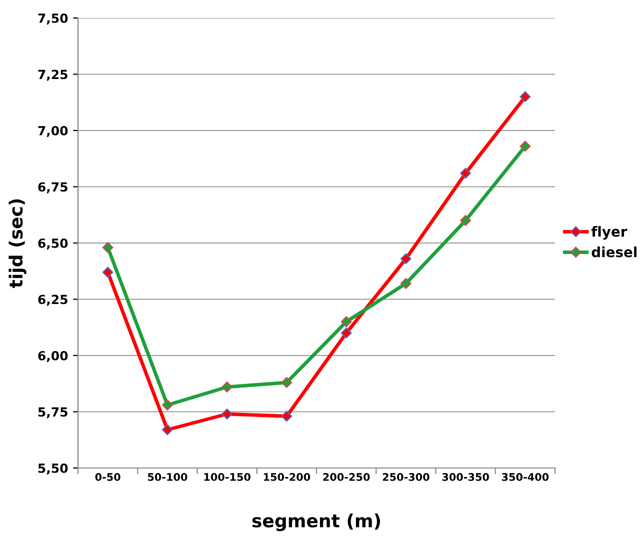  I want to click on x-tick-label: 200-250, so click(346, 477).